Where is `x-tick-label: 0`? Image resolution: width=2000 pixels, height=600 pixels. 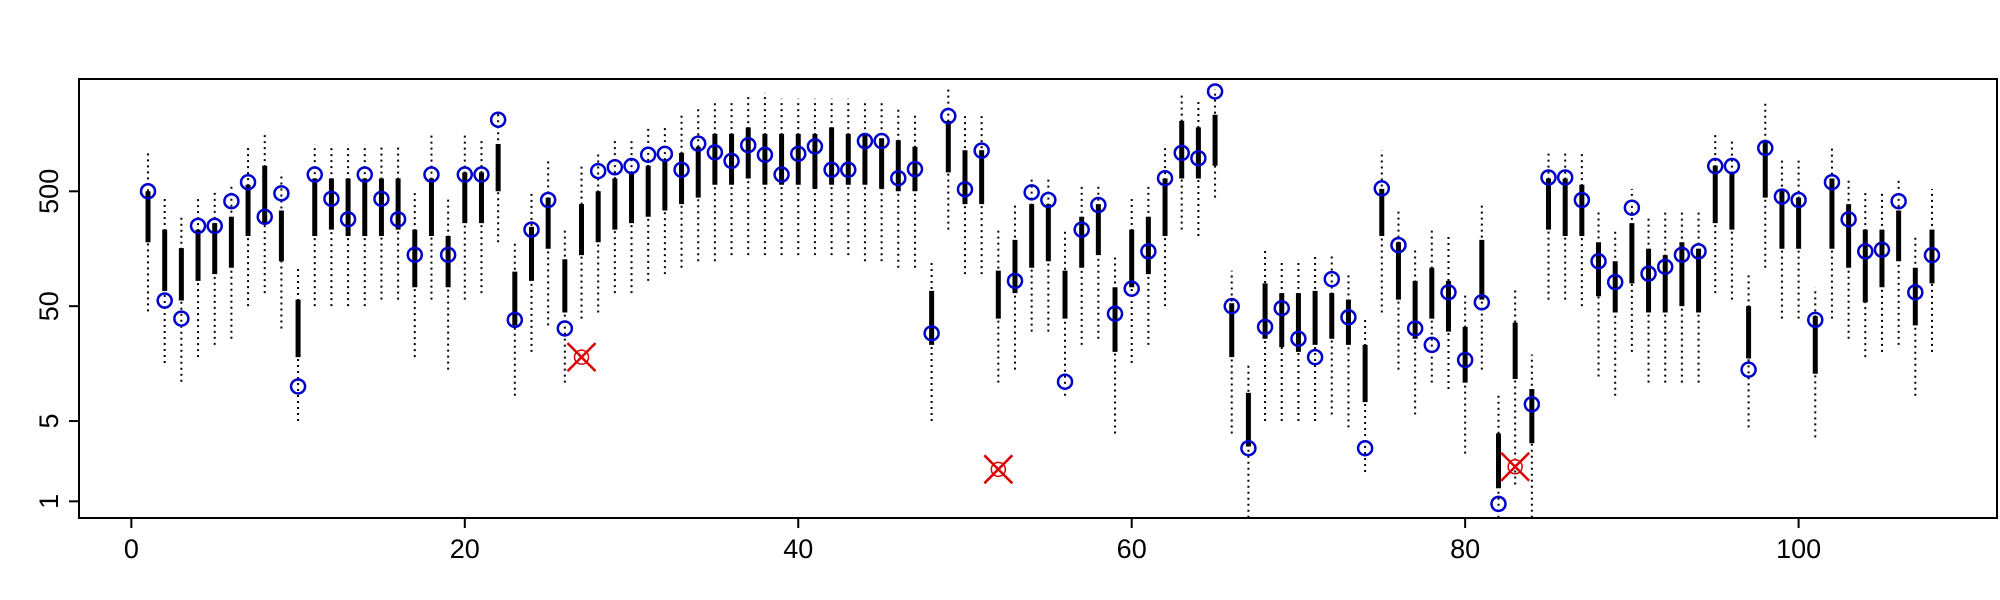 x-tick-label: 0 is located at coordinates (131, 549).